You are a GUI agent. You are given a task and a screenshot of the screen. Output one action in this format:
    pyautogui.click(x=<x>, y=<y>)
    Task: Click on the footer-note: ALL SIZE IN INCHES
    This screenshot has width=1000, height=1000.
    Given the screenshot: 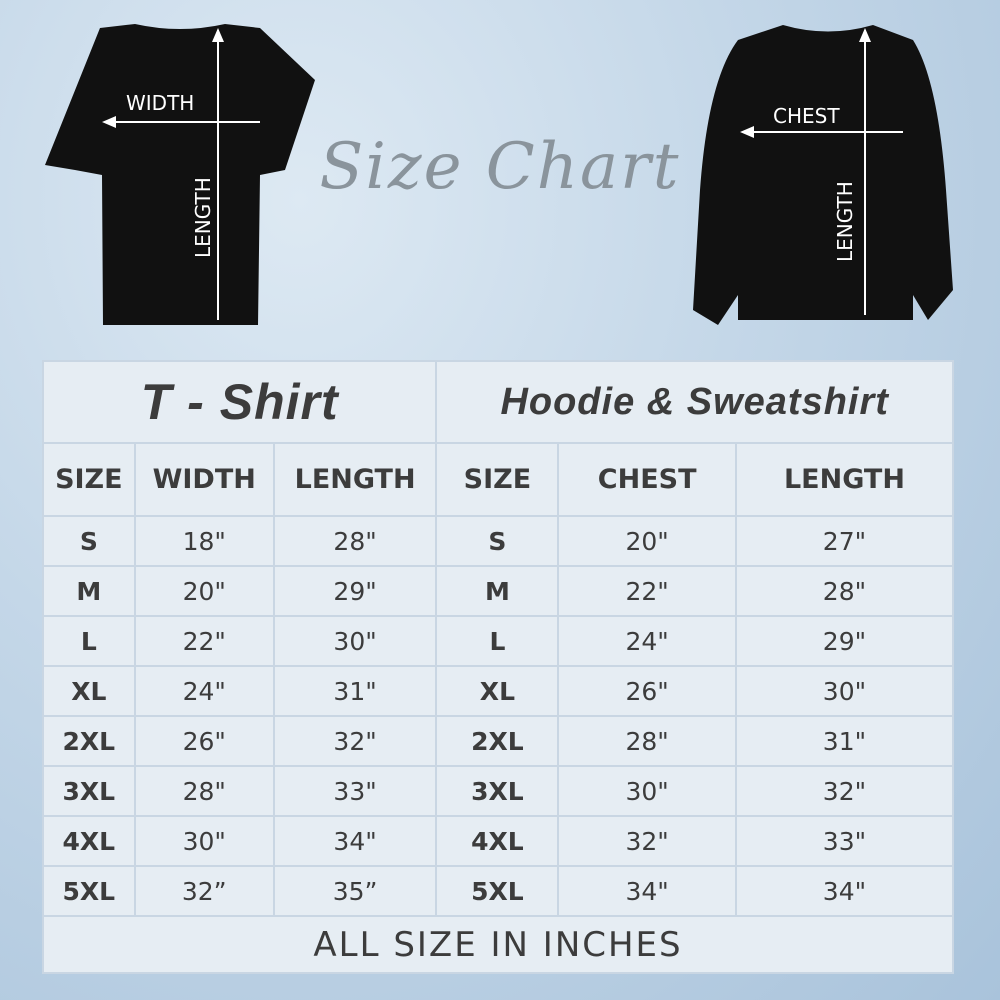 What is the action you would take?
    pyautogui.click(x=498, y=944)
    